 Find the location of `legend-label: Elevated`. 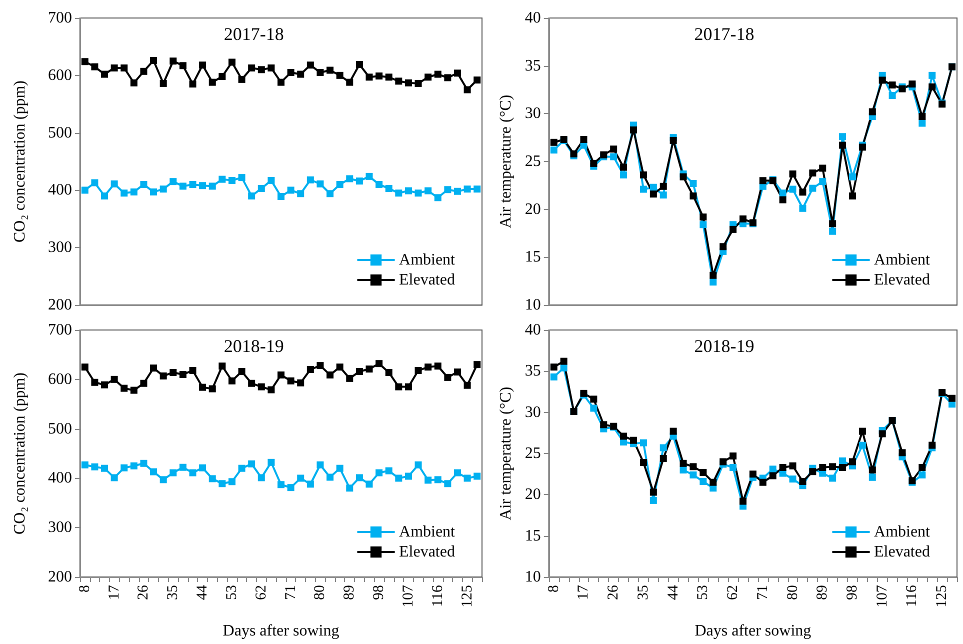

legend-label: Elevated is located at coordinates (427, 552).